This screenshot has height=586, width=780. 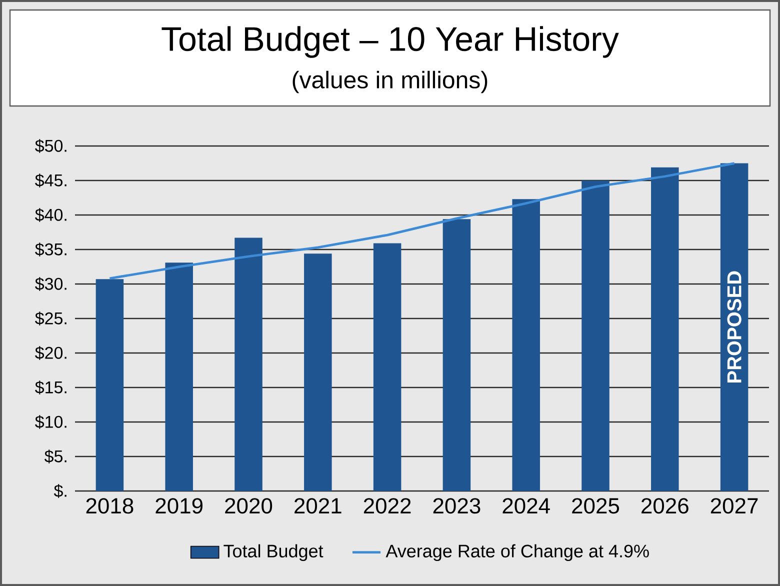 I want to click on y-tick-label: $30., so click(x=50, y=284).